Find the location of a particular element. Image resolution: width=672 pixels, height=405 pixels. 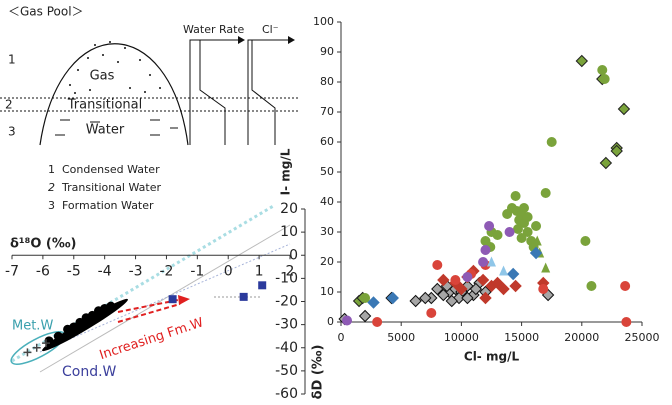

y-tick-label: 0 is located at coordinates (330, 321).